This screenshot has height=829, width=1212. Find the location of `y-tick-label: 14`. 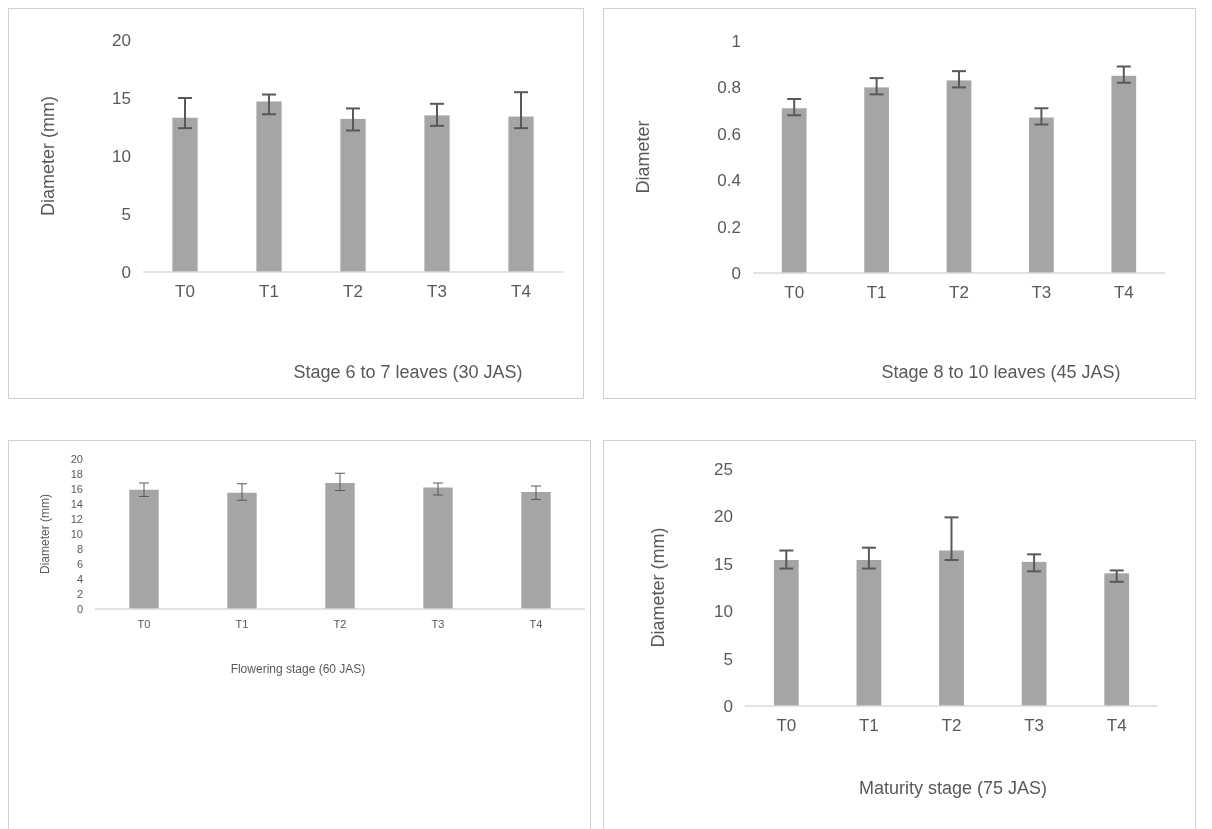

y-tick-label: 14 is located at coordinates (76, 503).